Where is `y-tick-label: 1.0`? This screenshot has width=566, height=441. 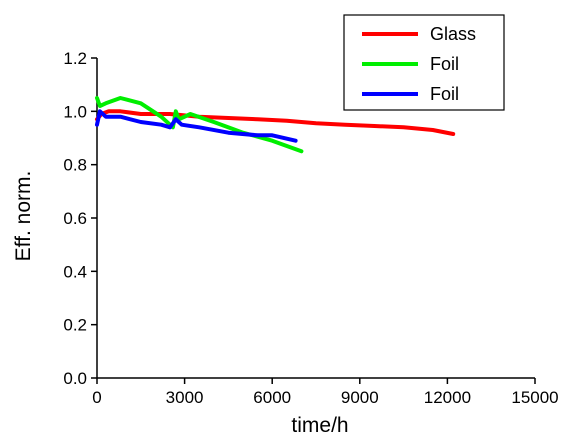 y-tick-label: 1.0 is located at coordinates (75, 111).